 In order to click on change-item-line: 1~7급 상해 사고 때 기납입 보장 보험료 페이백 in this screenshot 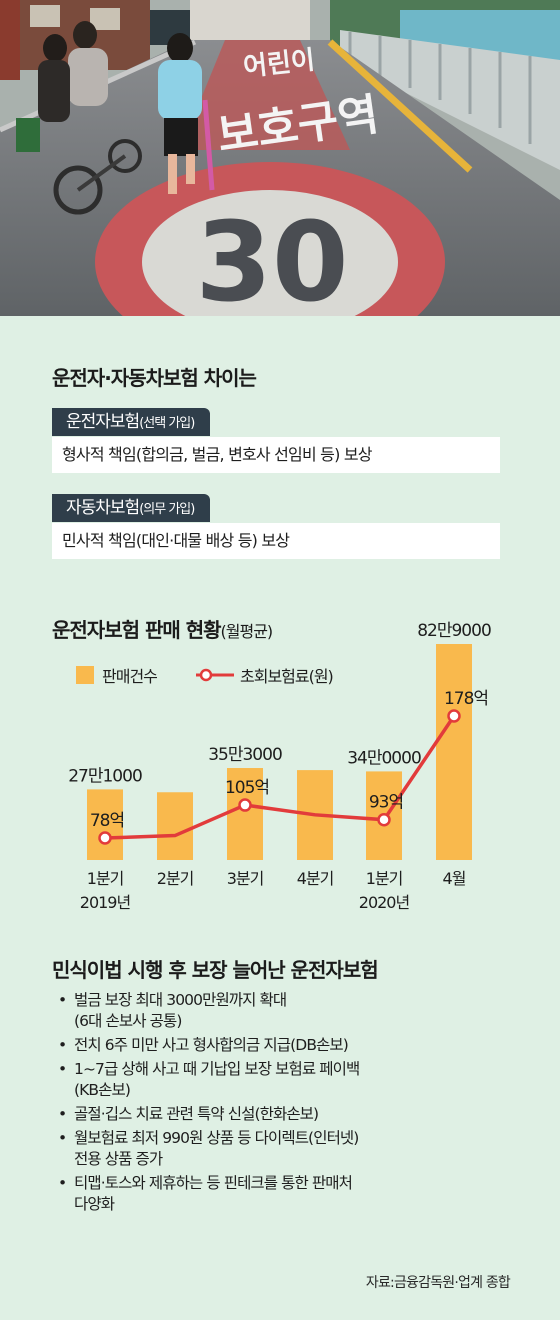, I will do `click(217, 1069)`.